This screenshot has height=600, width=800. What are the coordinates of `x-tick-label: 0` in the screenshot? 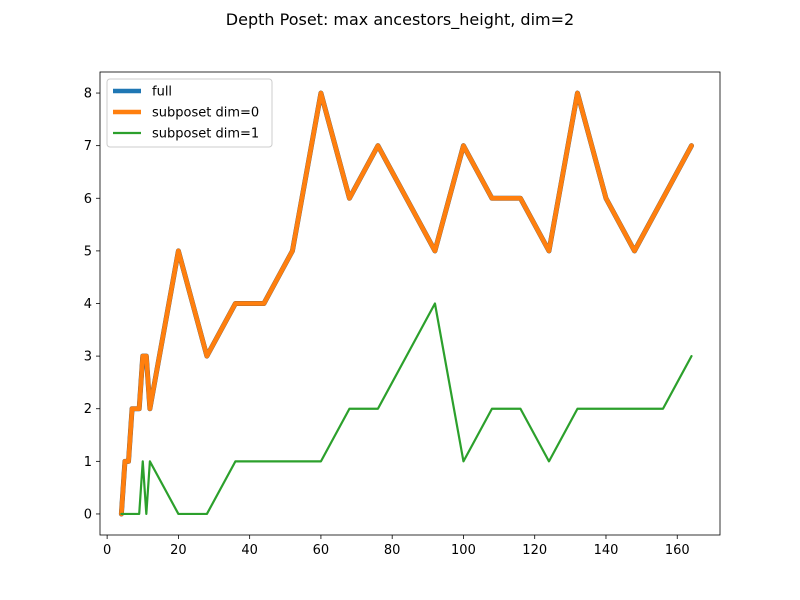 It's located at (107, 550).